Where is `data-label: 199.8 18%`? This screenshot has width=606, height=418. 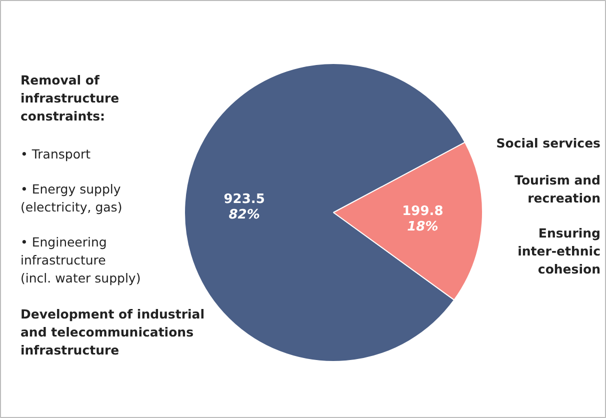 data-label: 199.8 18% is located at coordinates (423, 219).